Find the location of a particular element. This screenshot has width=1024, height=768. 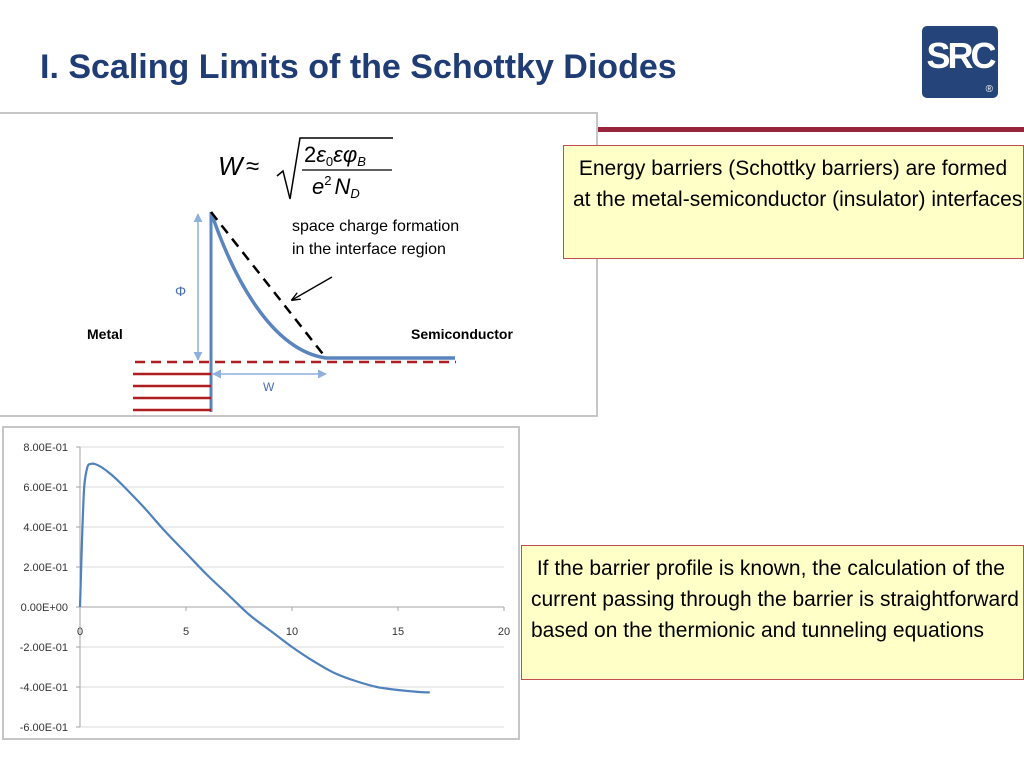

formula-approx: ≈ is located at coordinates (252, 166).